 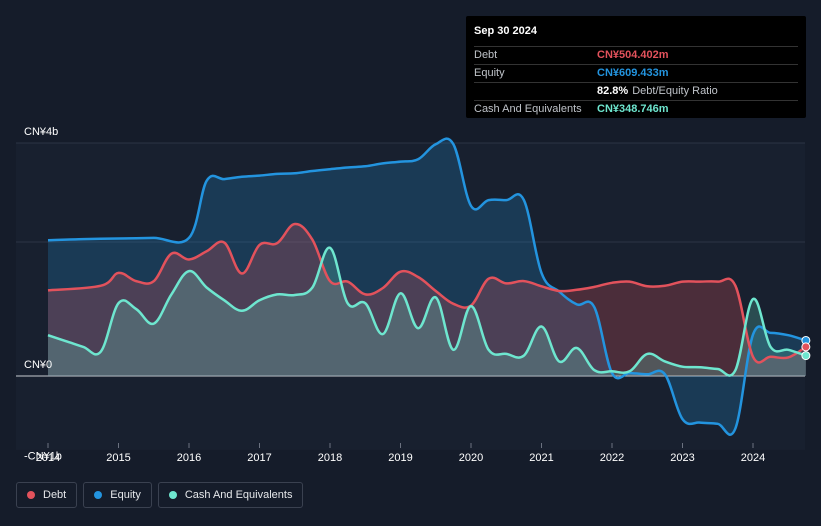 I want to click on debt-endpoint, so click(x=806, y=347).